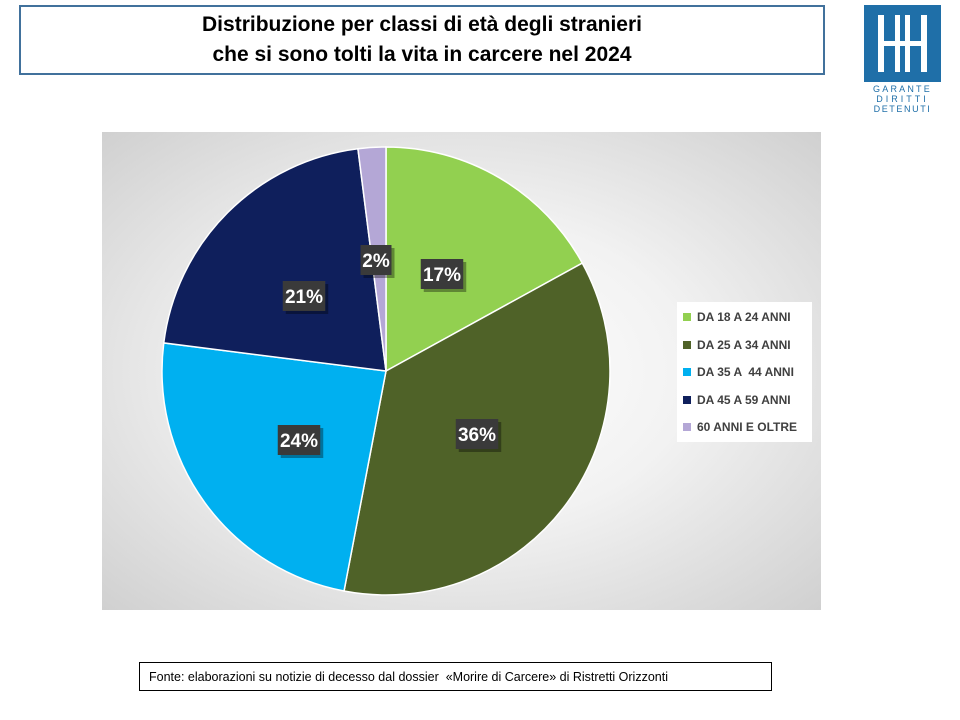 The width and height of the screenshot is (960, 720). I want to click on data-label-text-1: 17%, so click(442, 275).